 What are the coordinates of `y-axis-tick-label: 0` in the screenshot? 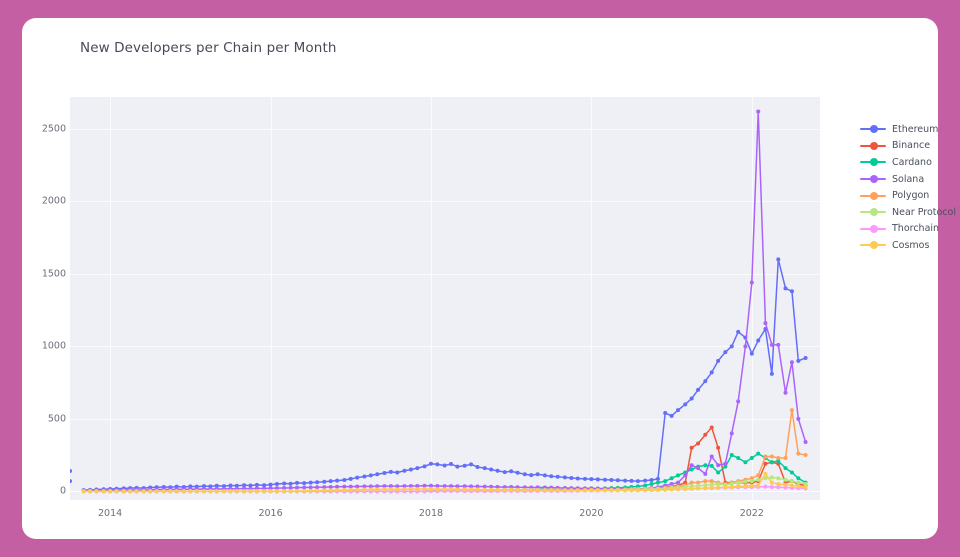 It's located at (62, 491).